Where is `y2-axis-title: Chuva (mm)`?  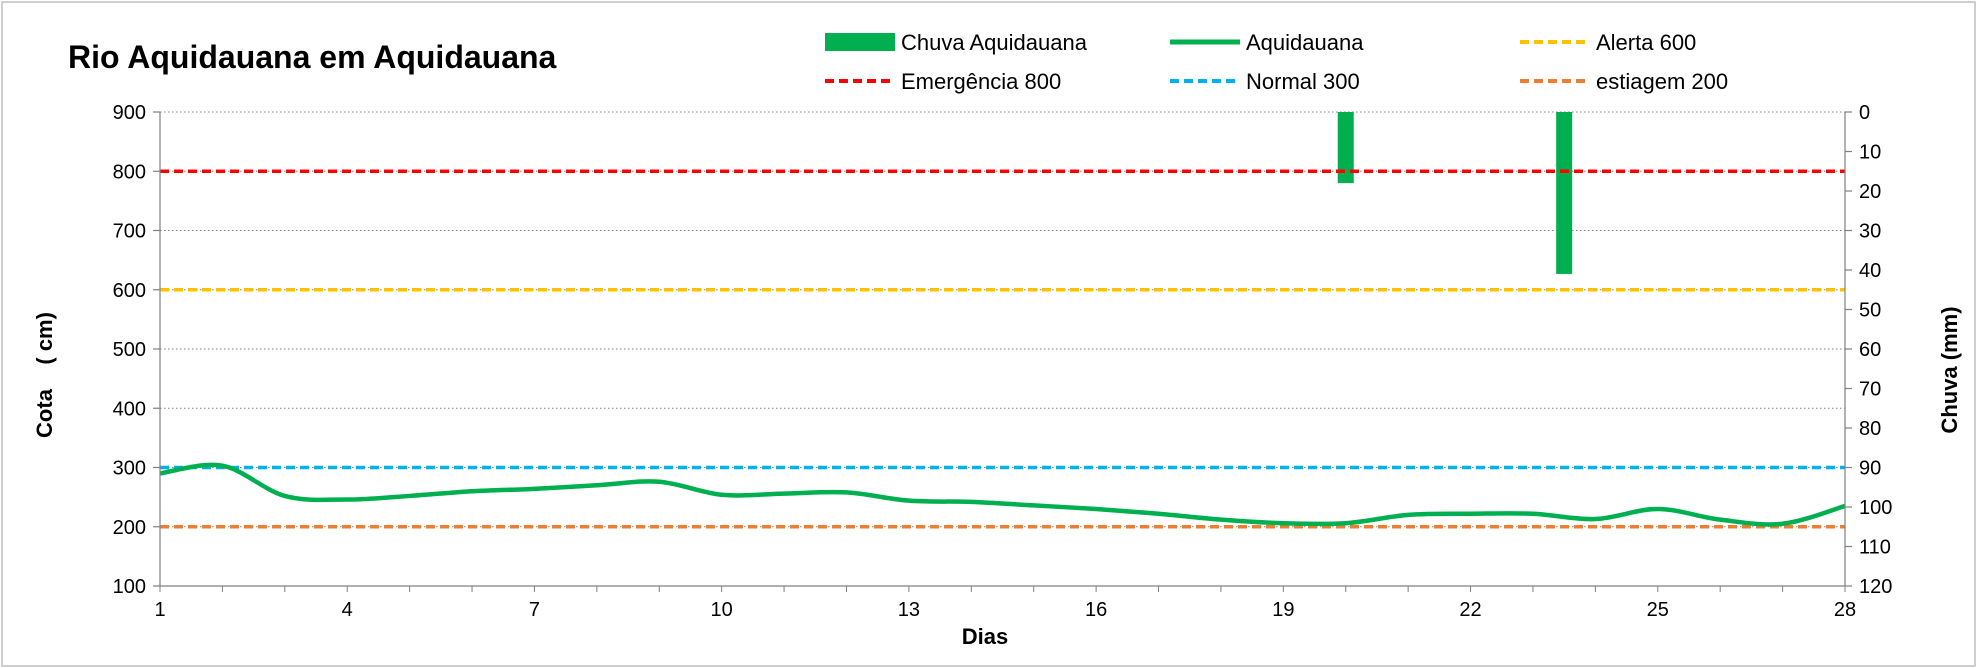 y2-axis-title: Chuva (mm) is located at coordinates (1949, 369).